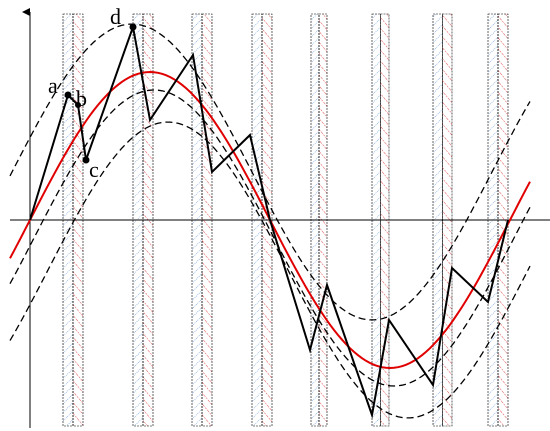 Image resolution: width=550 pixels, height=431 pixels. Describe the element at coordinates (53, 85) in the screenshot. I see `point-label: a` at that location.